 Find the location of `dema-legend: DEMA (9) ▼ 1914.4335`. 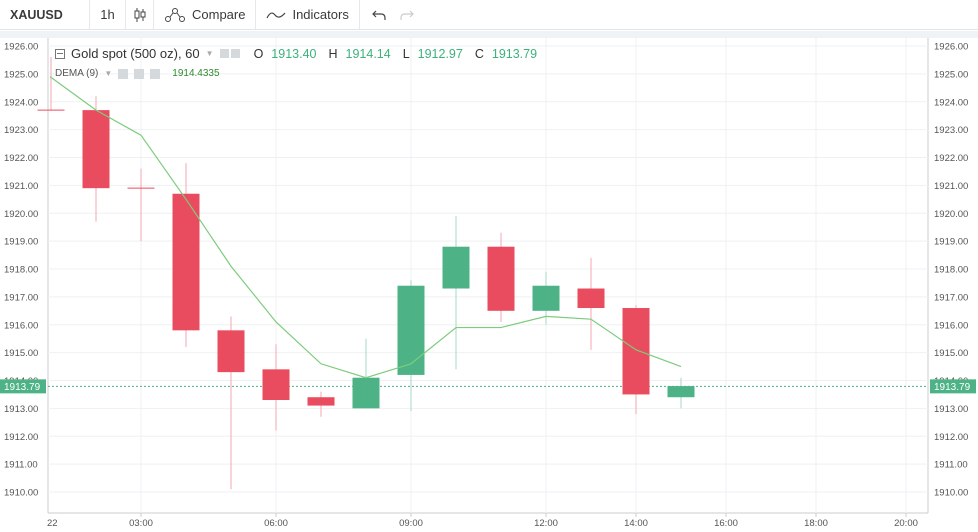

dema-legend: DEMA (9) ▼ 1914.4335 is located at coordinates (137, 73).